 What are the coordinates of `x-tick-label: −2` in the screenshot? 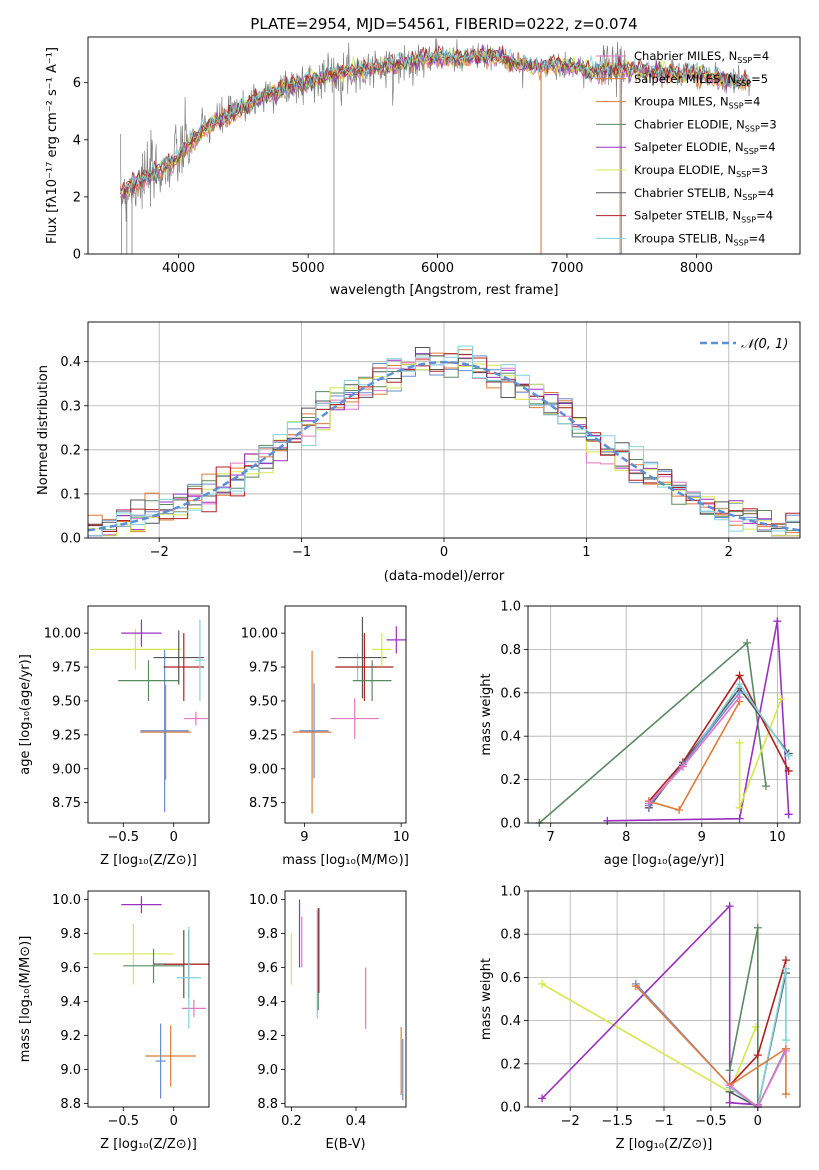 It's located at (159, 552).